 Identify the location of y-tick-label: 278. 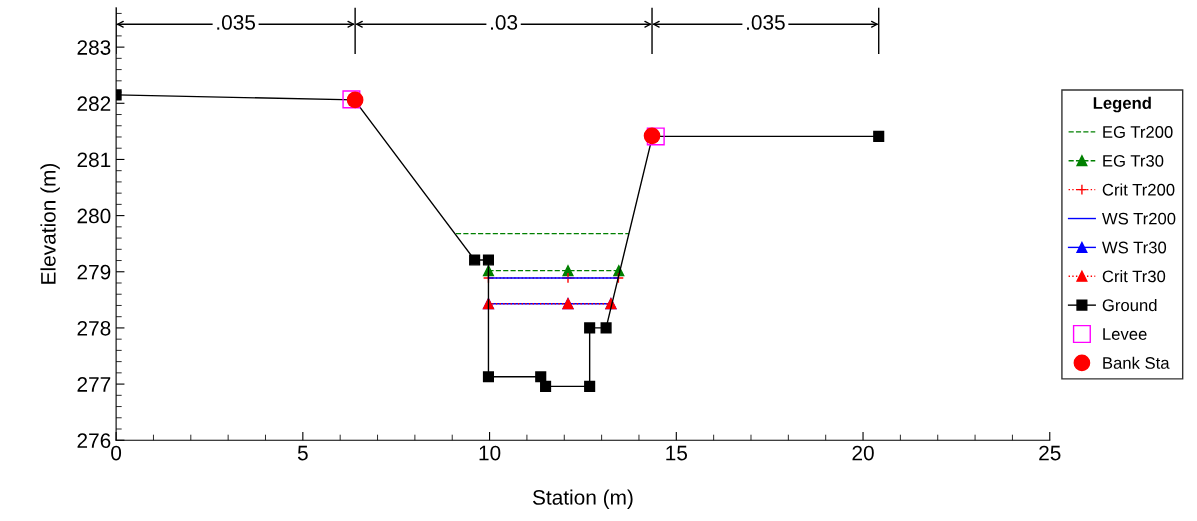
(94, 328).